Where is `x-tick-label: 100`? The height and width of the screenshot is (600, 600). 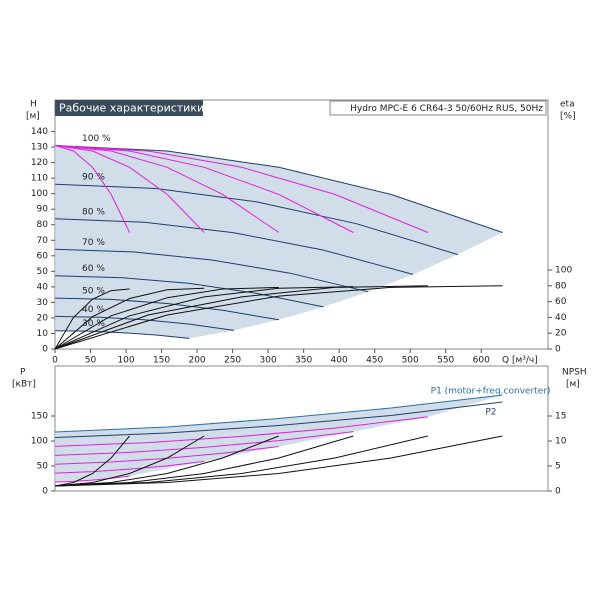 x-tick-label: 100 is located at coordinates (125, 361).